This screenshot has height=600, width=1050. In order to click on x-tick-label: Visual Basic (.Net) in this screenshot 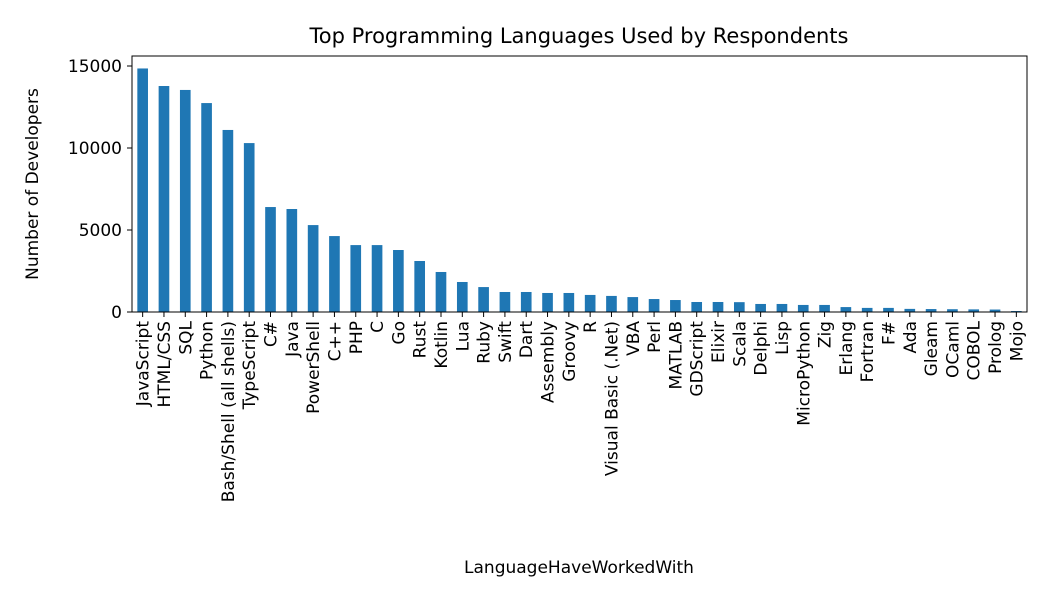, I will do `click(612, 398)`.